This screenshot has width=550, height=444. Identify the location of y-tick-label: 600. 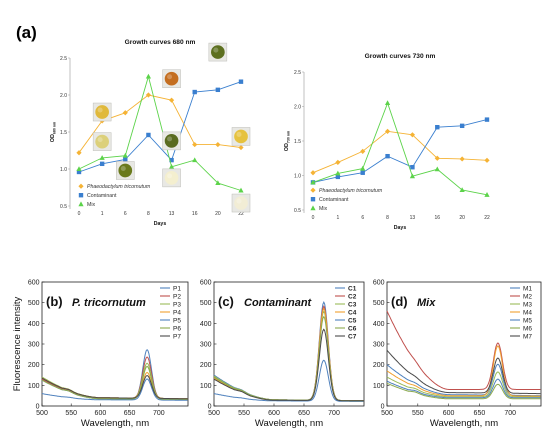
(206, 283).